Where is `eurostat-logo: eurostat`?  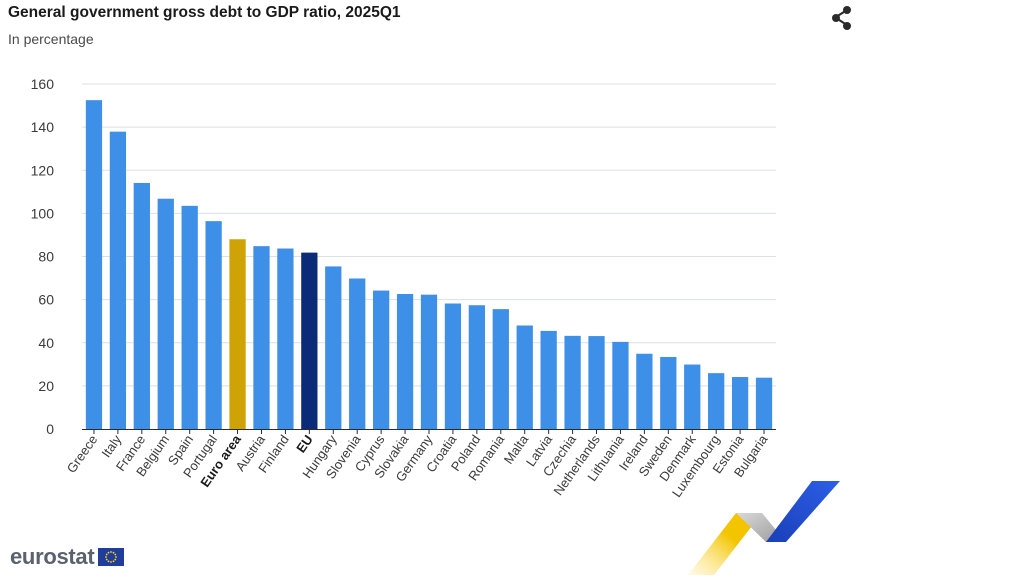
eurostat-logo: eurostat is located at coordinates (67, 557).